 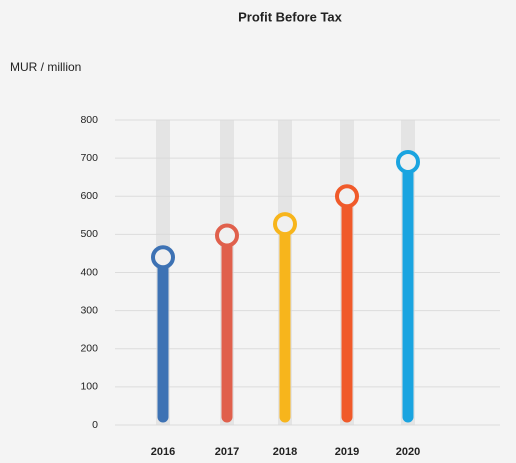 I want to click on y-tick-label: 800, so click(x=89, y=120).